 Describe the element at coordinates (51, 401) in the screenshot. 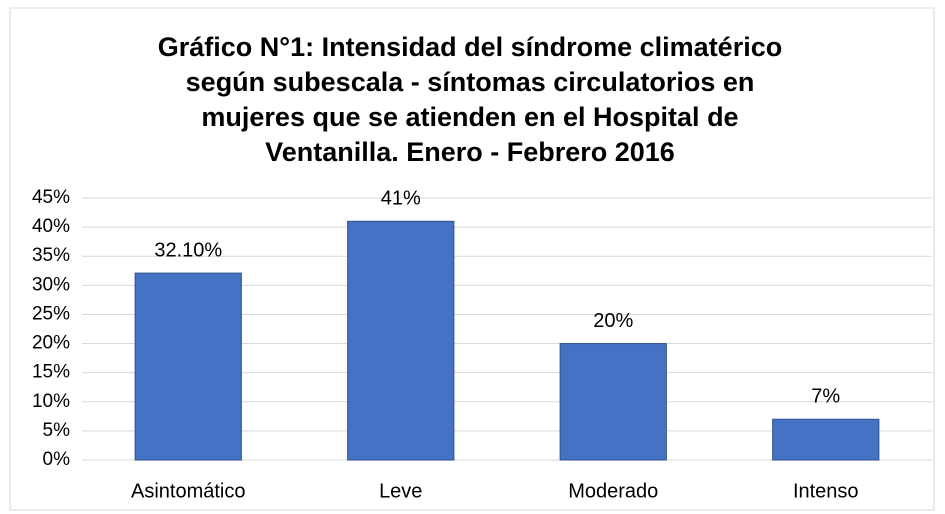

I see `y-tick-label: 10%` at that location.